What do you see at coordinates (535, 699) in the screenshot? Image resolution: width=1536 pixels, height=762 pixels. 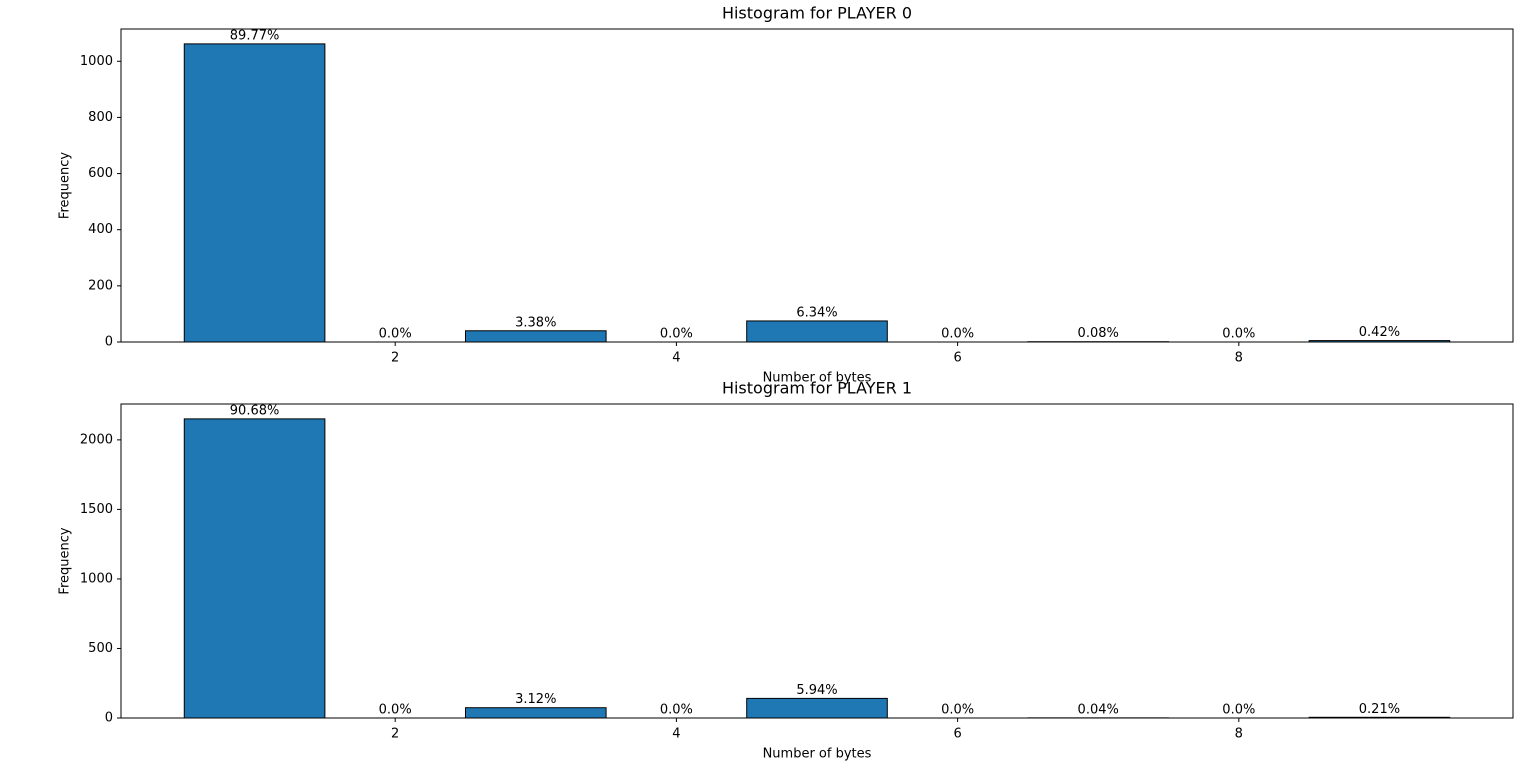 I see `bar-label: 3.12%` at bounding box center [535, 699].